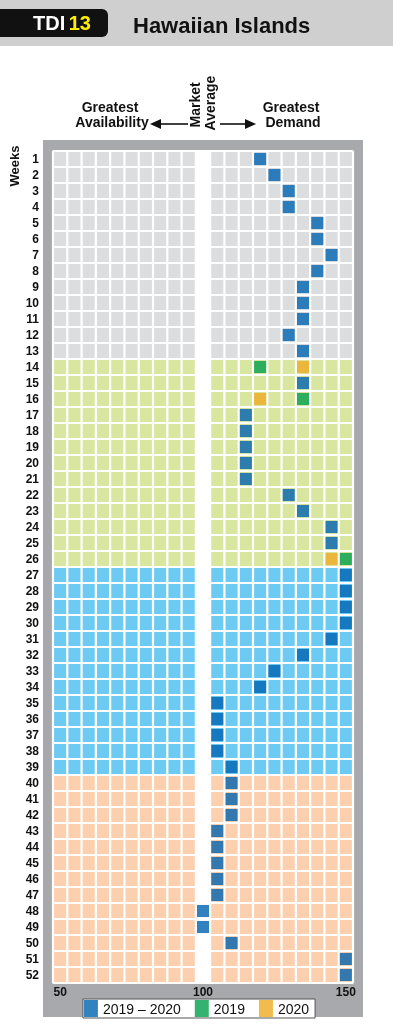 The width and height of the screenshot is (393, 1028). I want to click on y-tick-label: 46, so click(32, 879).